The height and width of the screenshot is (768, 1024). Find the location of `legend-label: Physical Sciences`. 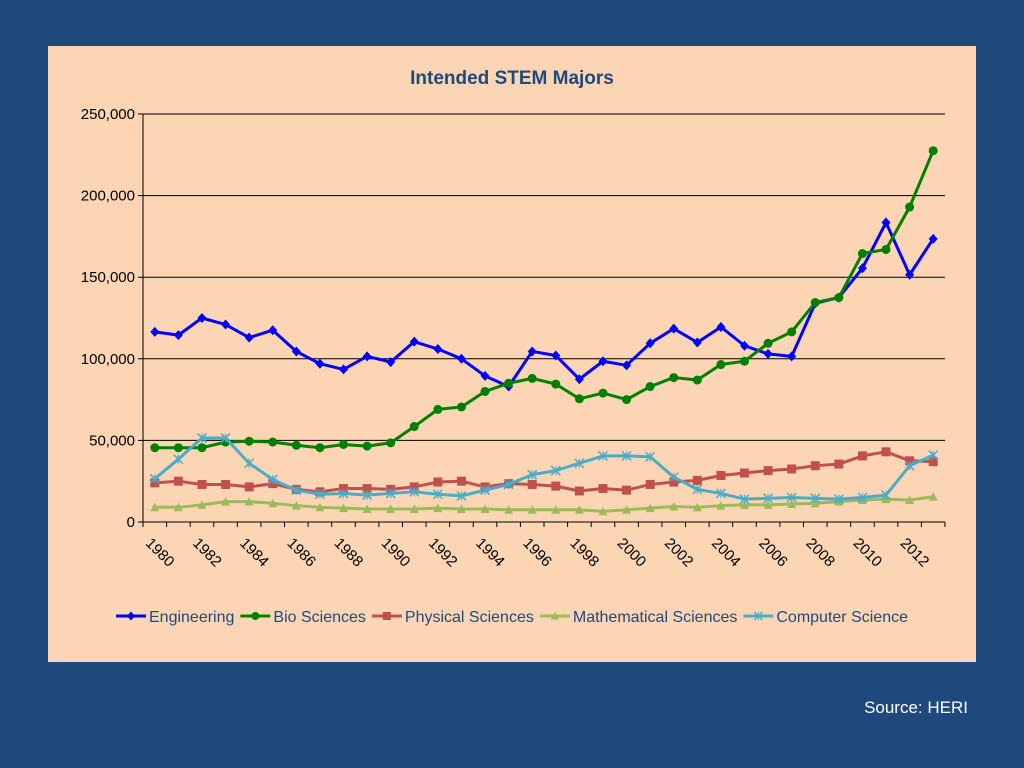

legend-label: Physical Sciences is located at coordinates (469, 617).